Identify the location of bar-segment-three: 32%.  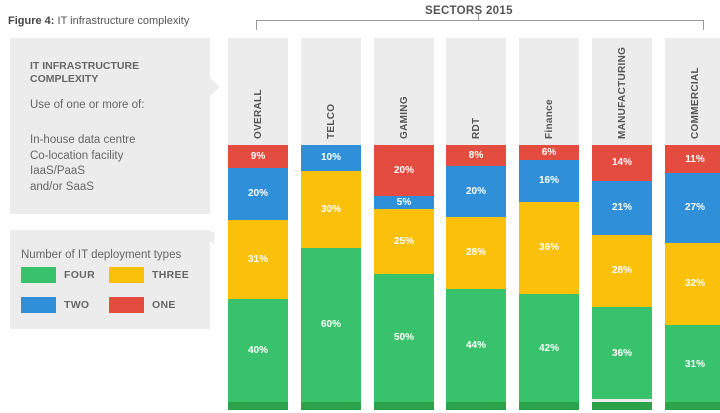
(692, 283).